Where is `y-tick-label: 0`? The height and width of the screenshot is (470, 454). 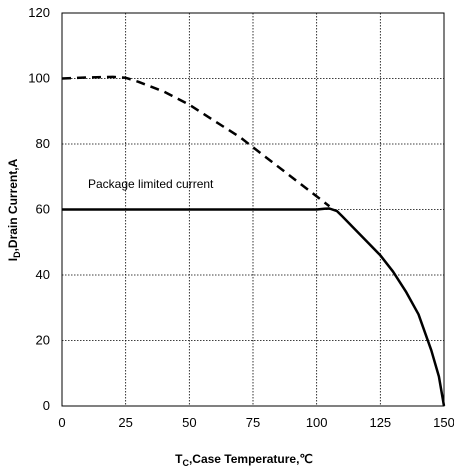
y-tick-label: 0 is located at coordinates (46, 405).